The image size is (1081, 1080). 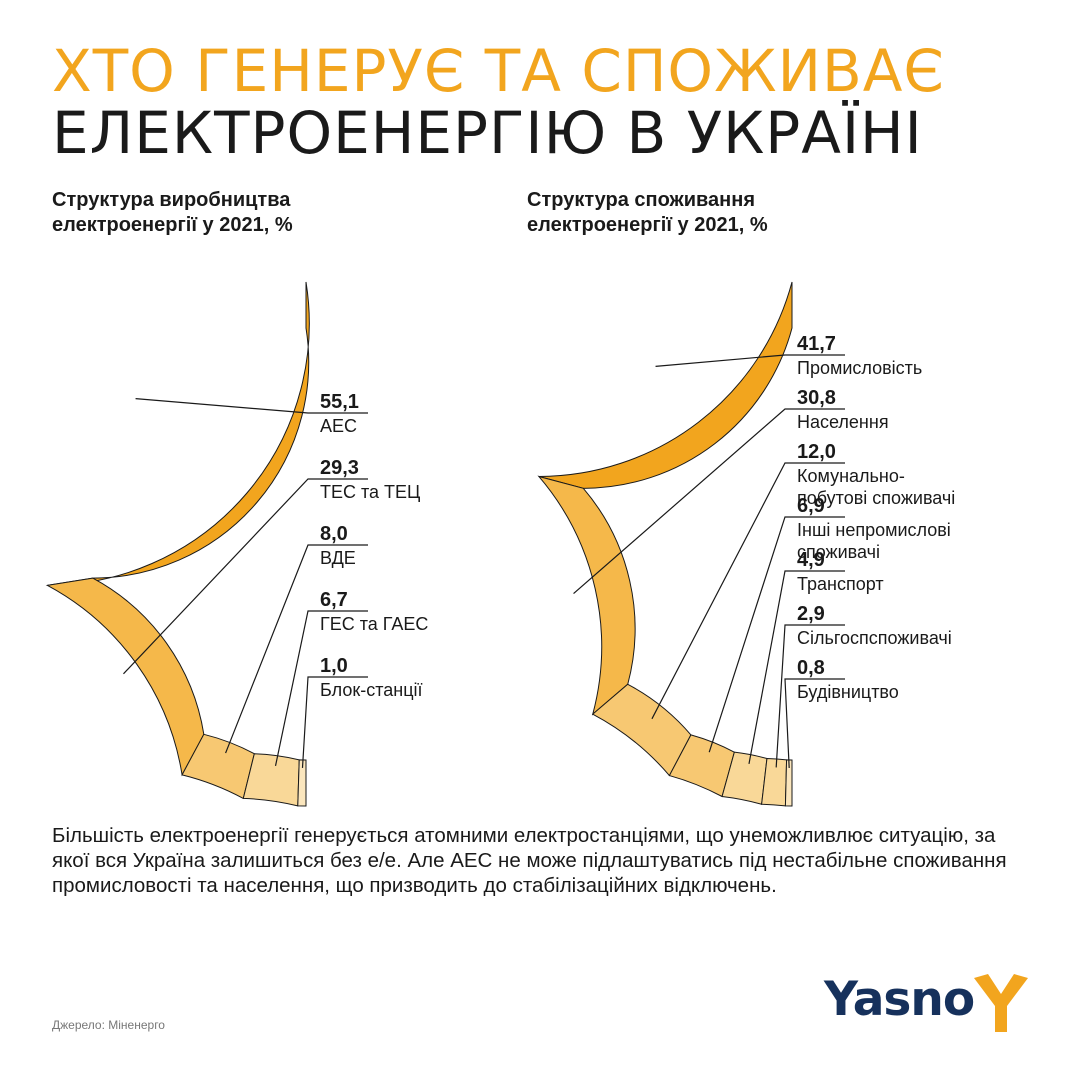 I want to click on chart-title-generation-line1: Структура виробництва, so click(x=171, y=200).